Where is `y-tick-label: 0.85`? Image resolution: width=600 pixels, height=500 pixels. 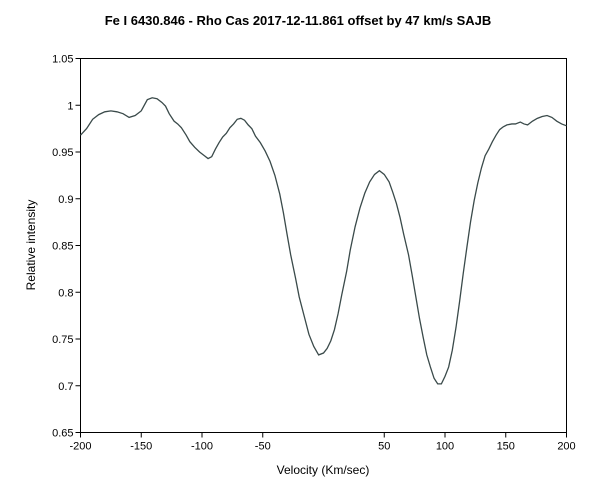
y-tick-label: 0.85 is located at coordinates (62, 247).